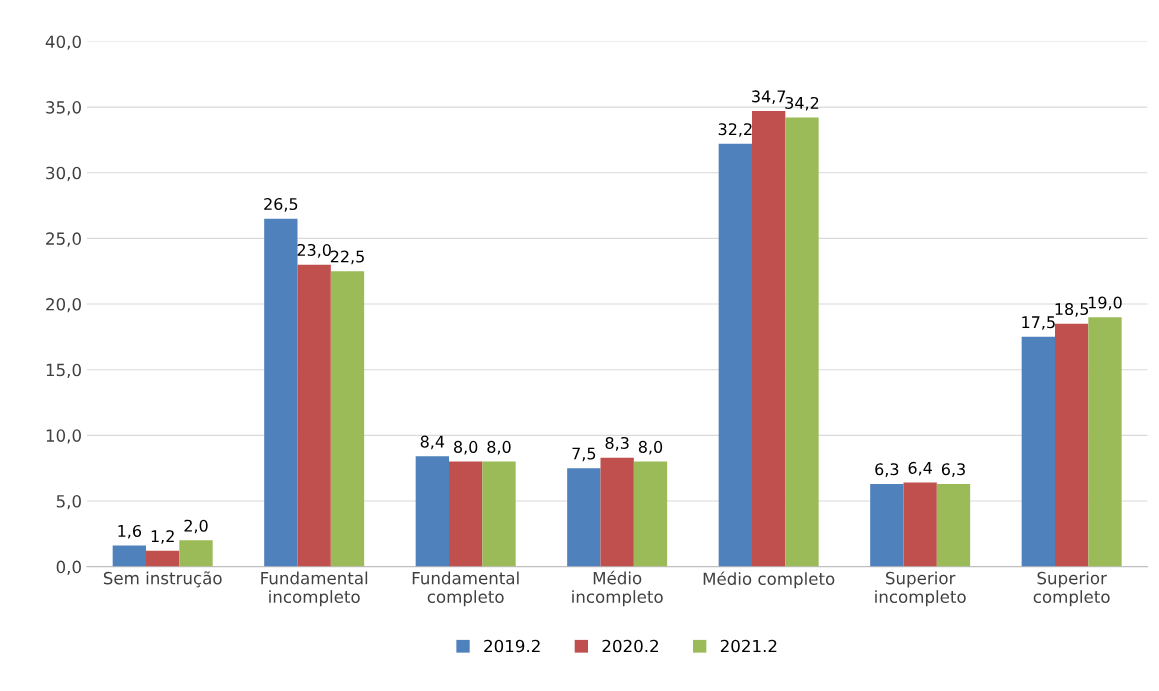 The width and height of the screenshot is (1159, 691). Describe the element at coordinates (63, 305) in the screenshot. I see `y-tick-label: 20,0` at that location.